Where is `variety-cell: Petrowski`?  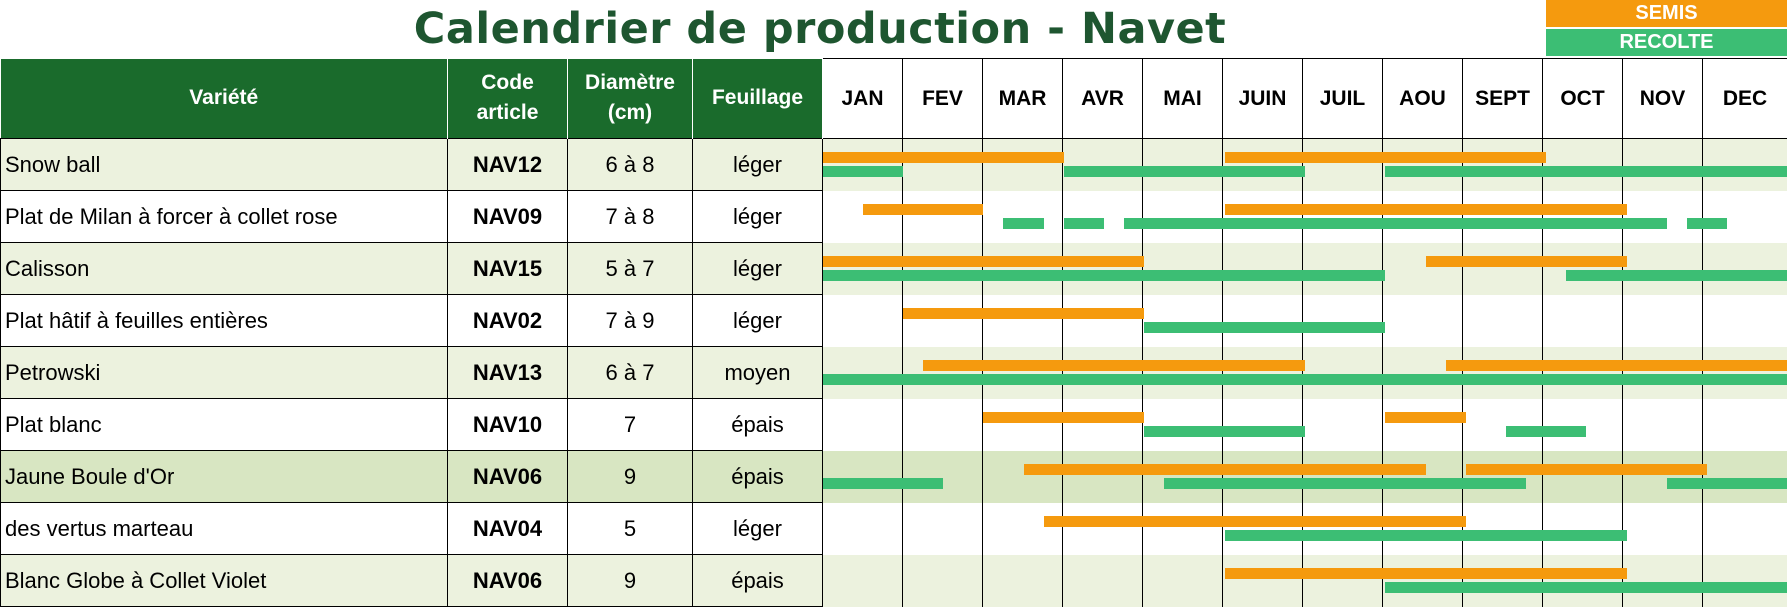 variety-cell: Petrowski is located at coordinates (224, 373).